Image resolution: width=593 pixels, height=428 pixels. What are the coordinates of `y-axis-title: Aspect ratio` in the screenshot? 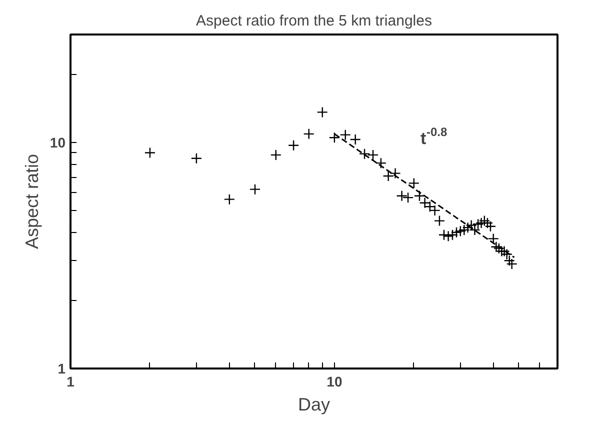 It's located at (32, 202).